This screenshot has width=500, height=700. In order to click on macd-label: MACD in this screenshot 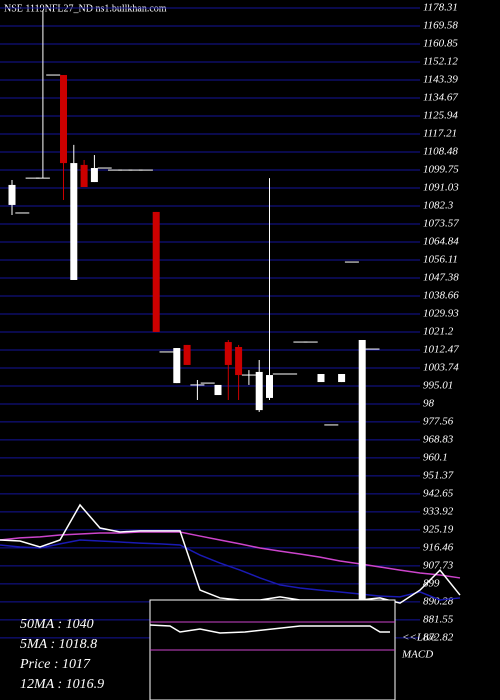, I will do `click(417, 655)`.